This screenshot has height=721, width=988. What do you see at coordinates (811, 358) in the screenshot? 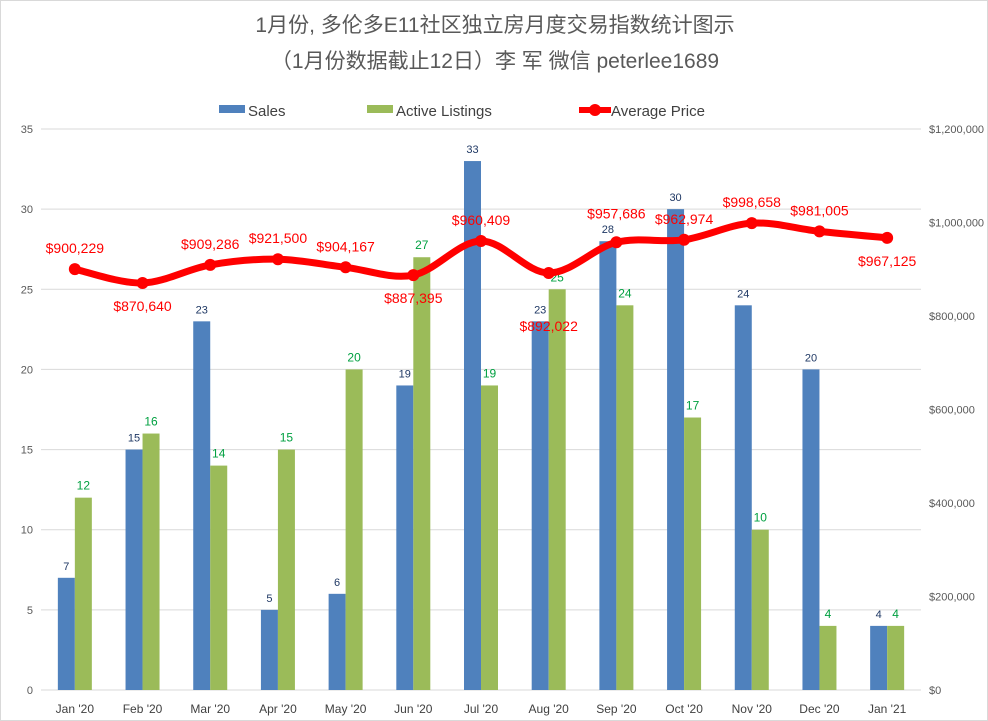
I see `sales-data-label: 20` at bounding box center [811, 358].